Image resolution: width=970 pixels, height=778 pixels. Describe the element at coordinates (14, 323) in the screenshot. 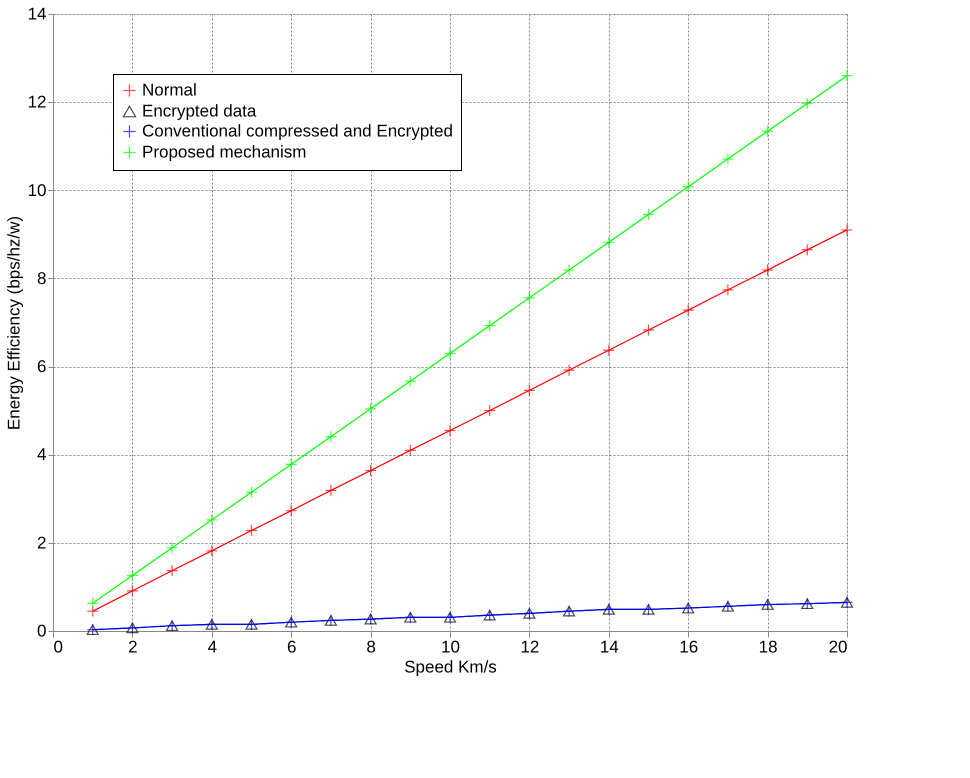

I see `y-axis-title: Energy Efficiency (bps/hz/w)` at that location.